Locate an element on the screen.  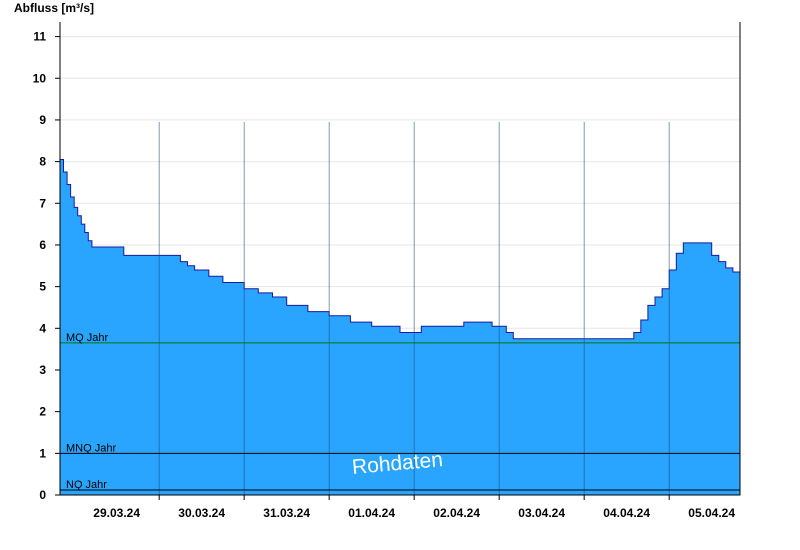
y-tick-label-5: 5 is located at coordinates (42, 287).